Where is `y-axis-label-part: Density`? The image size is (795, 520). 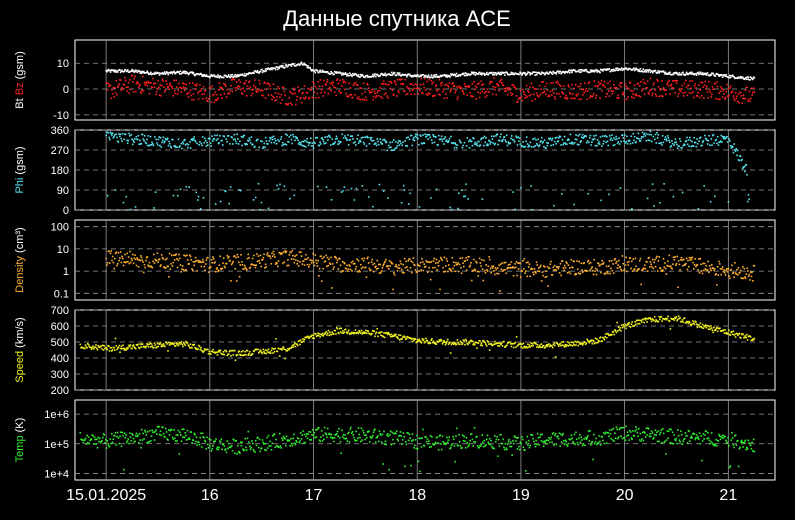 y-axis-label-part: Density is located at coordinates (20, 274).